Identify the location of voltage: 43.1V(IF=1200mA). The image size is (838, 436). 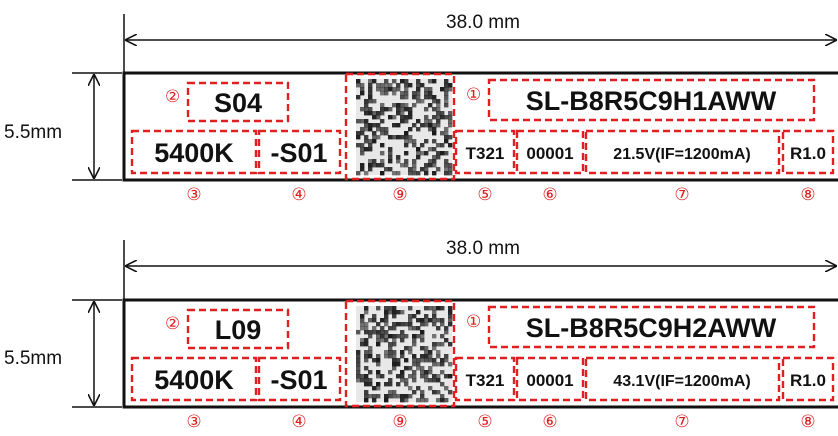
(681, 381).